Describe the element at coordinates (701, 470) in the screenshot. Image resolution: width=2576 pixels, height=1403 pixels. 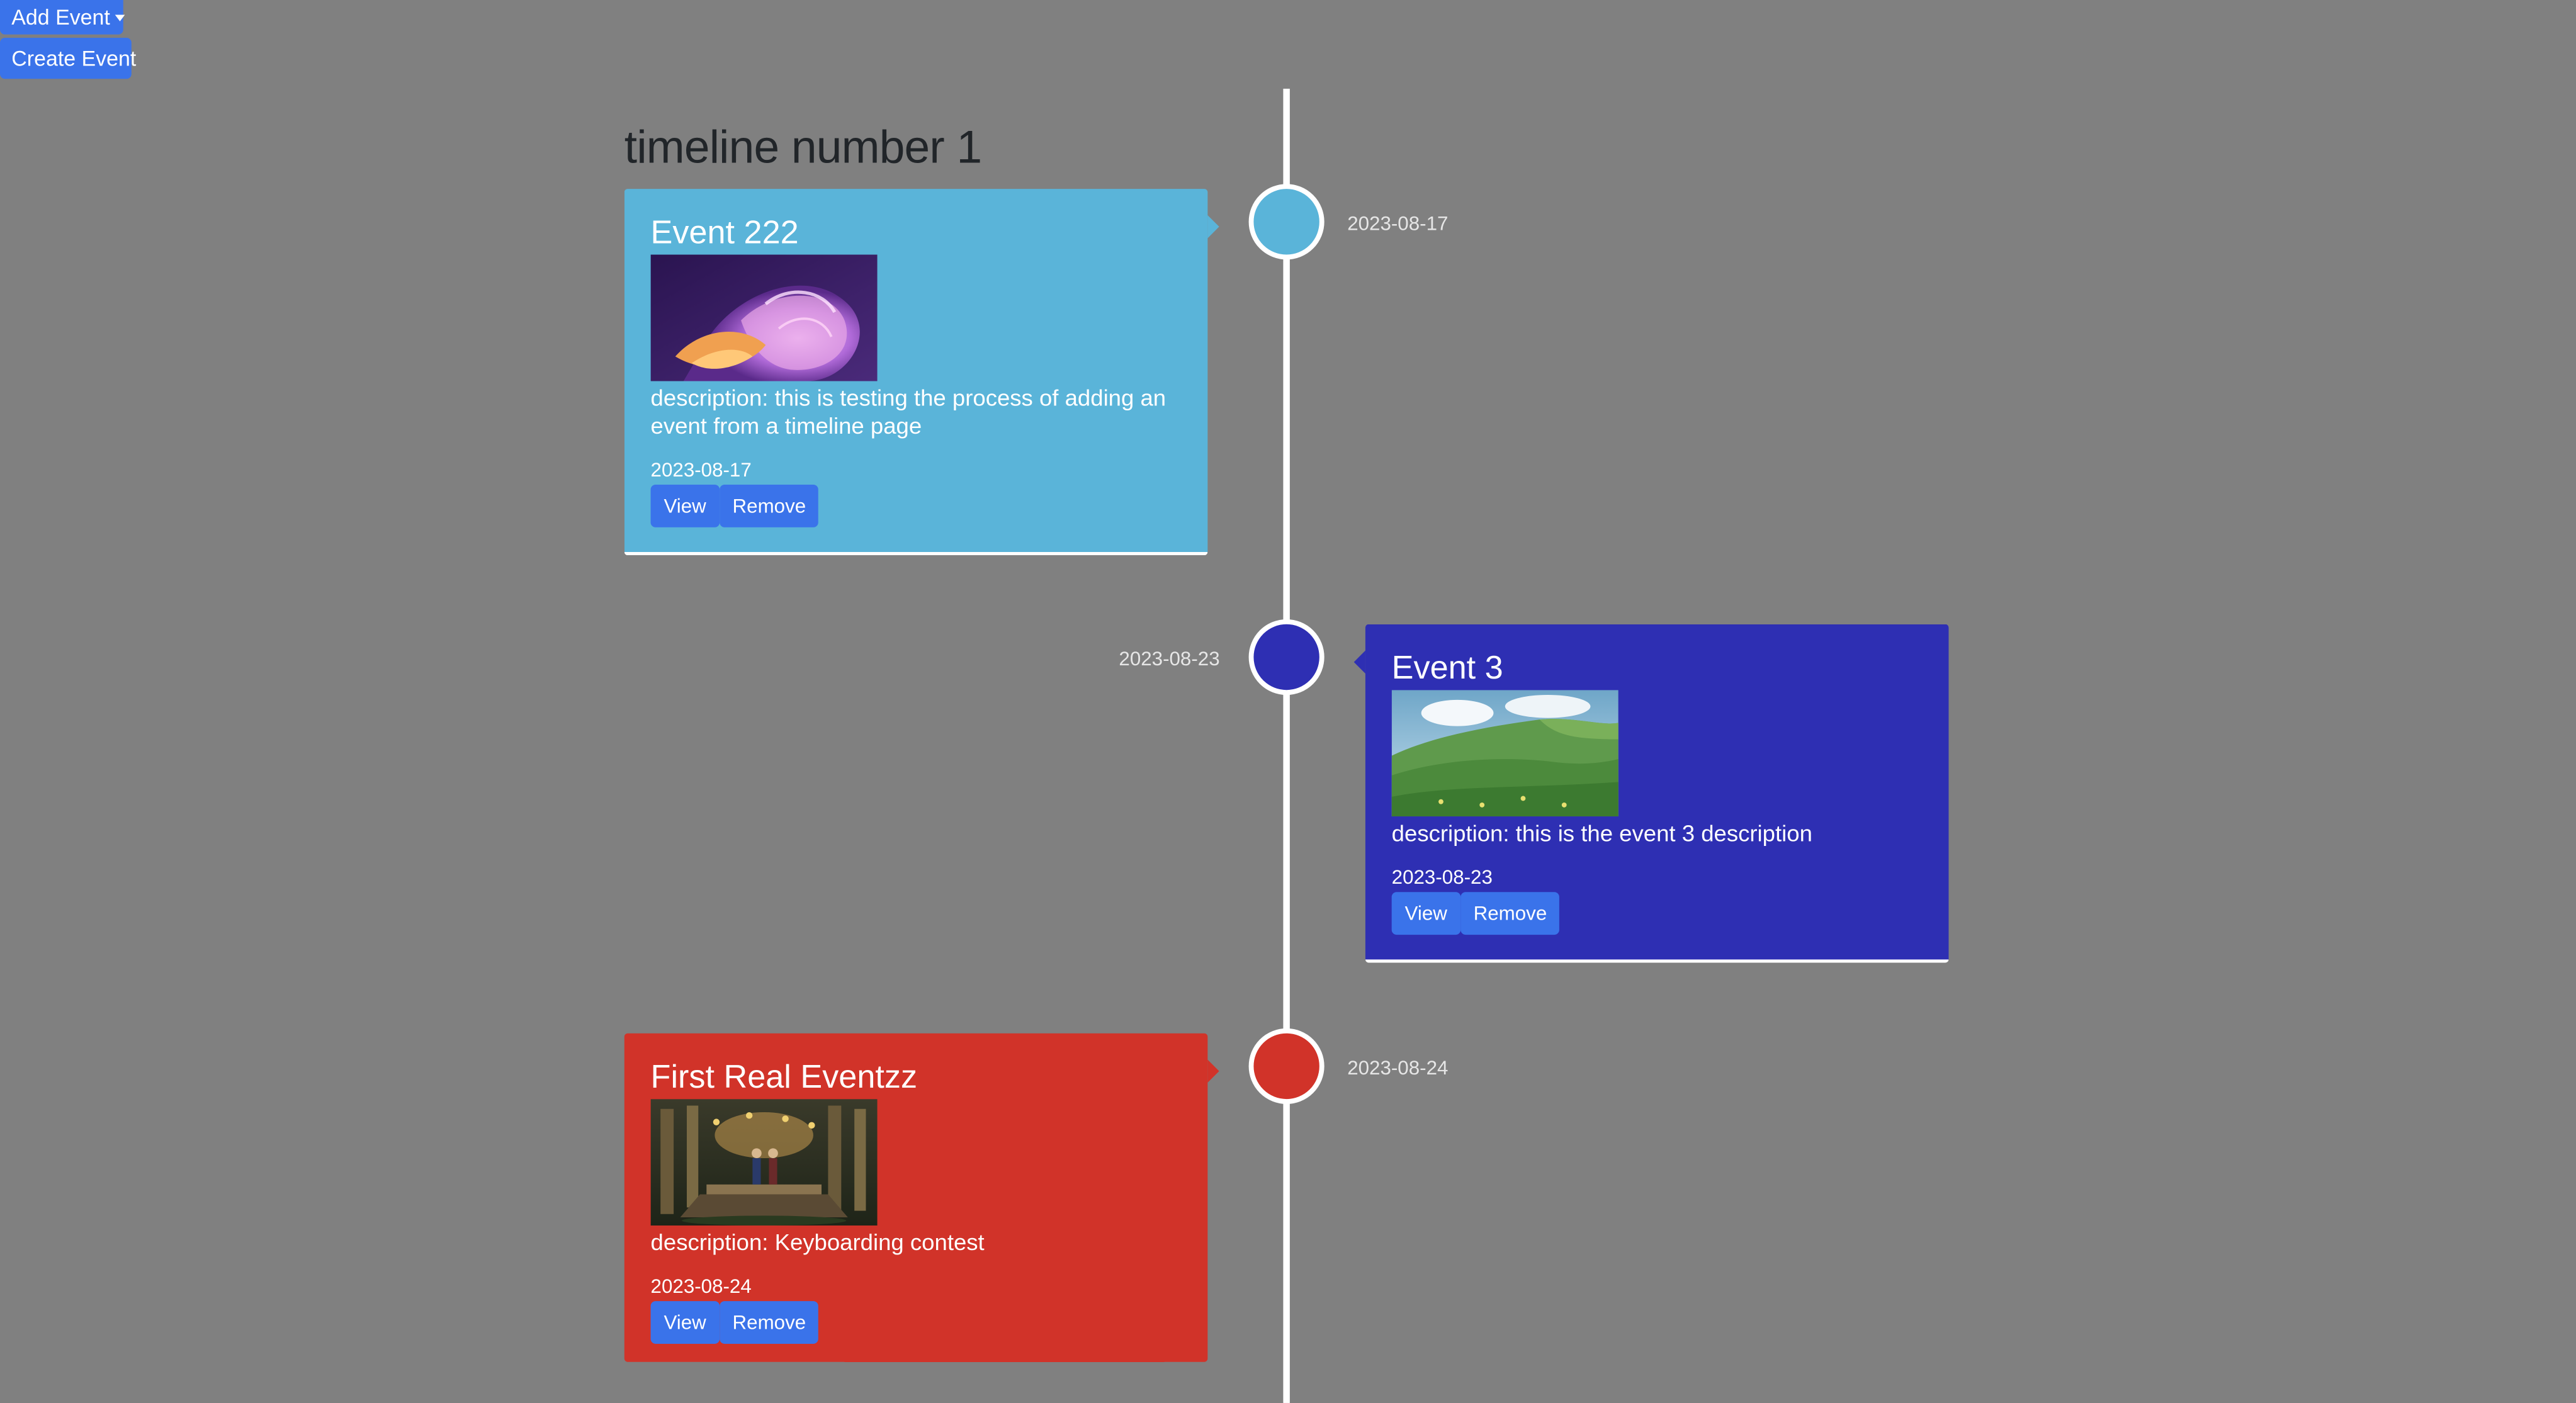
I see `event-date: 2023-08-17` at that location.